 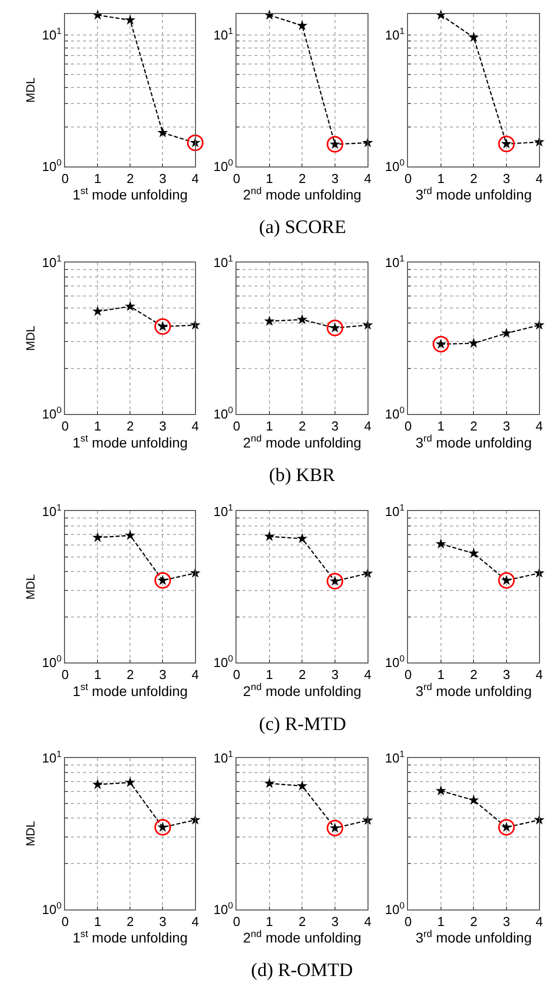 What do you see at coordinates (302, 970) in the screenshot?
I see `text: (d) R-OMTD` at bounding box center [302, 970].